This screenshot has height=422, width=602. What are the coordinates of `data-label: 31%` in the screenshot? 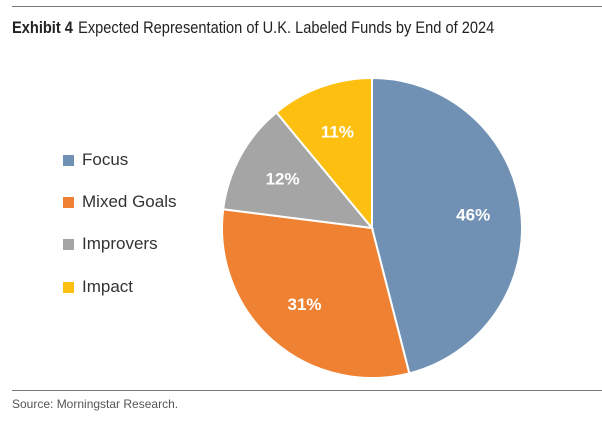 It's located at (305, 304).